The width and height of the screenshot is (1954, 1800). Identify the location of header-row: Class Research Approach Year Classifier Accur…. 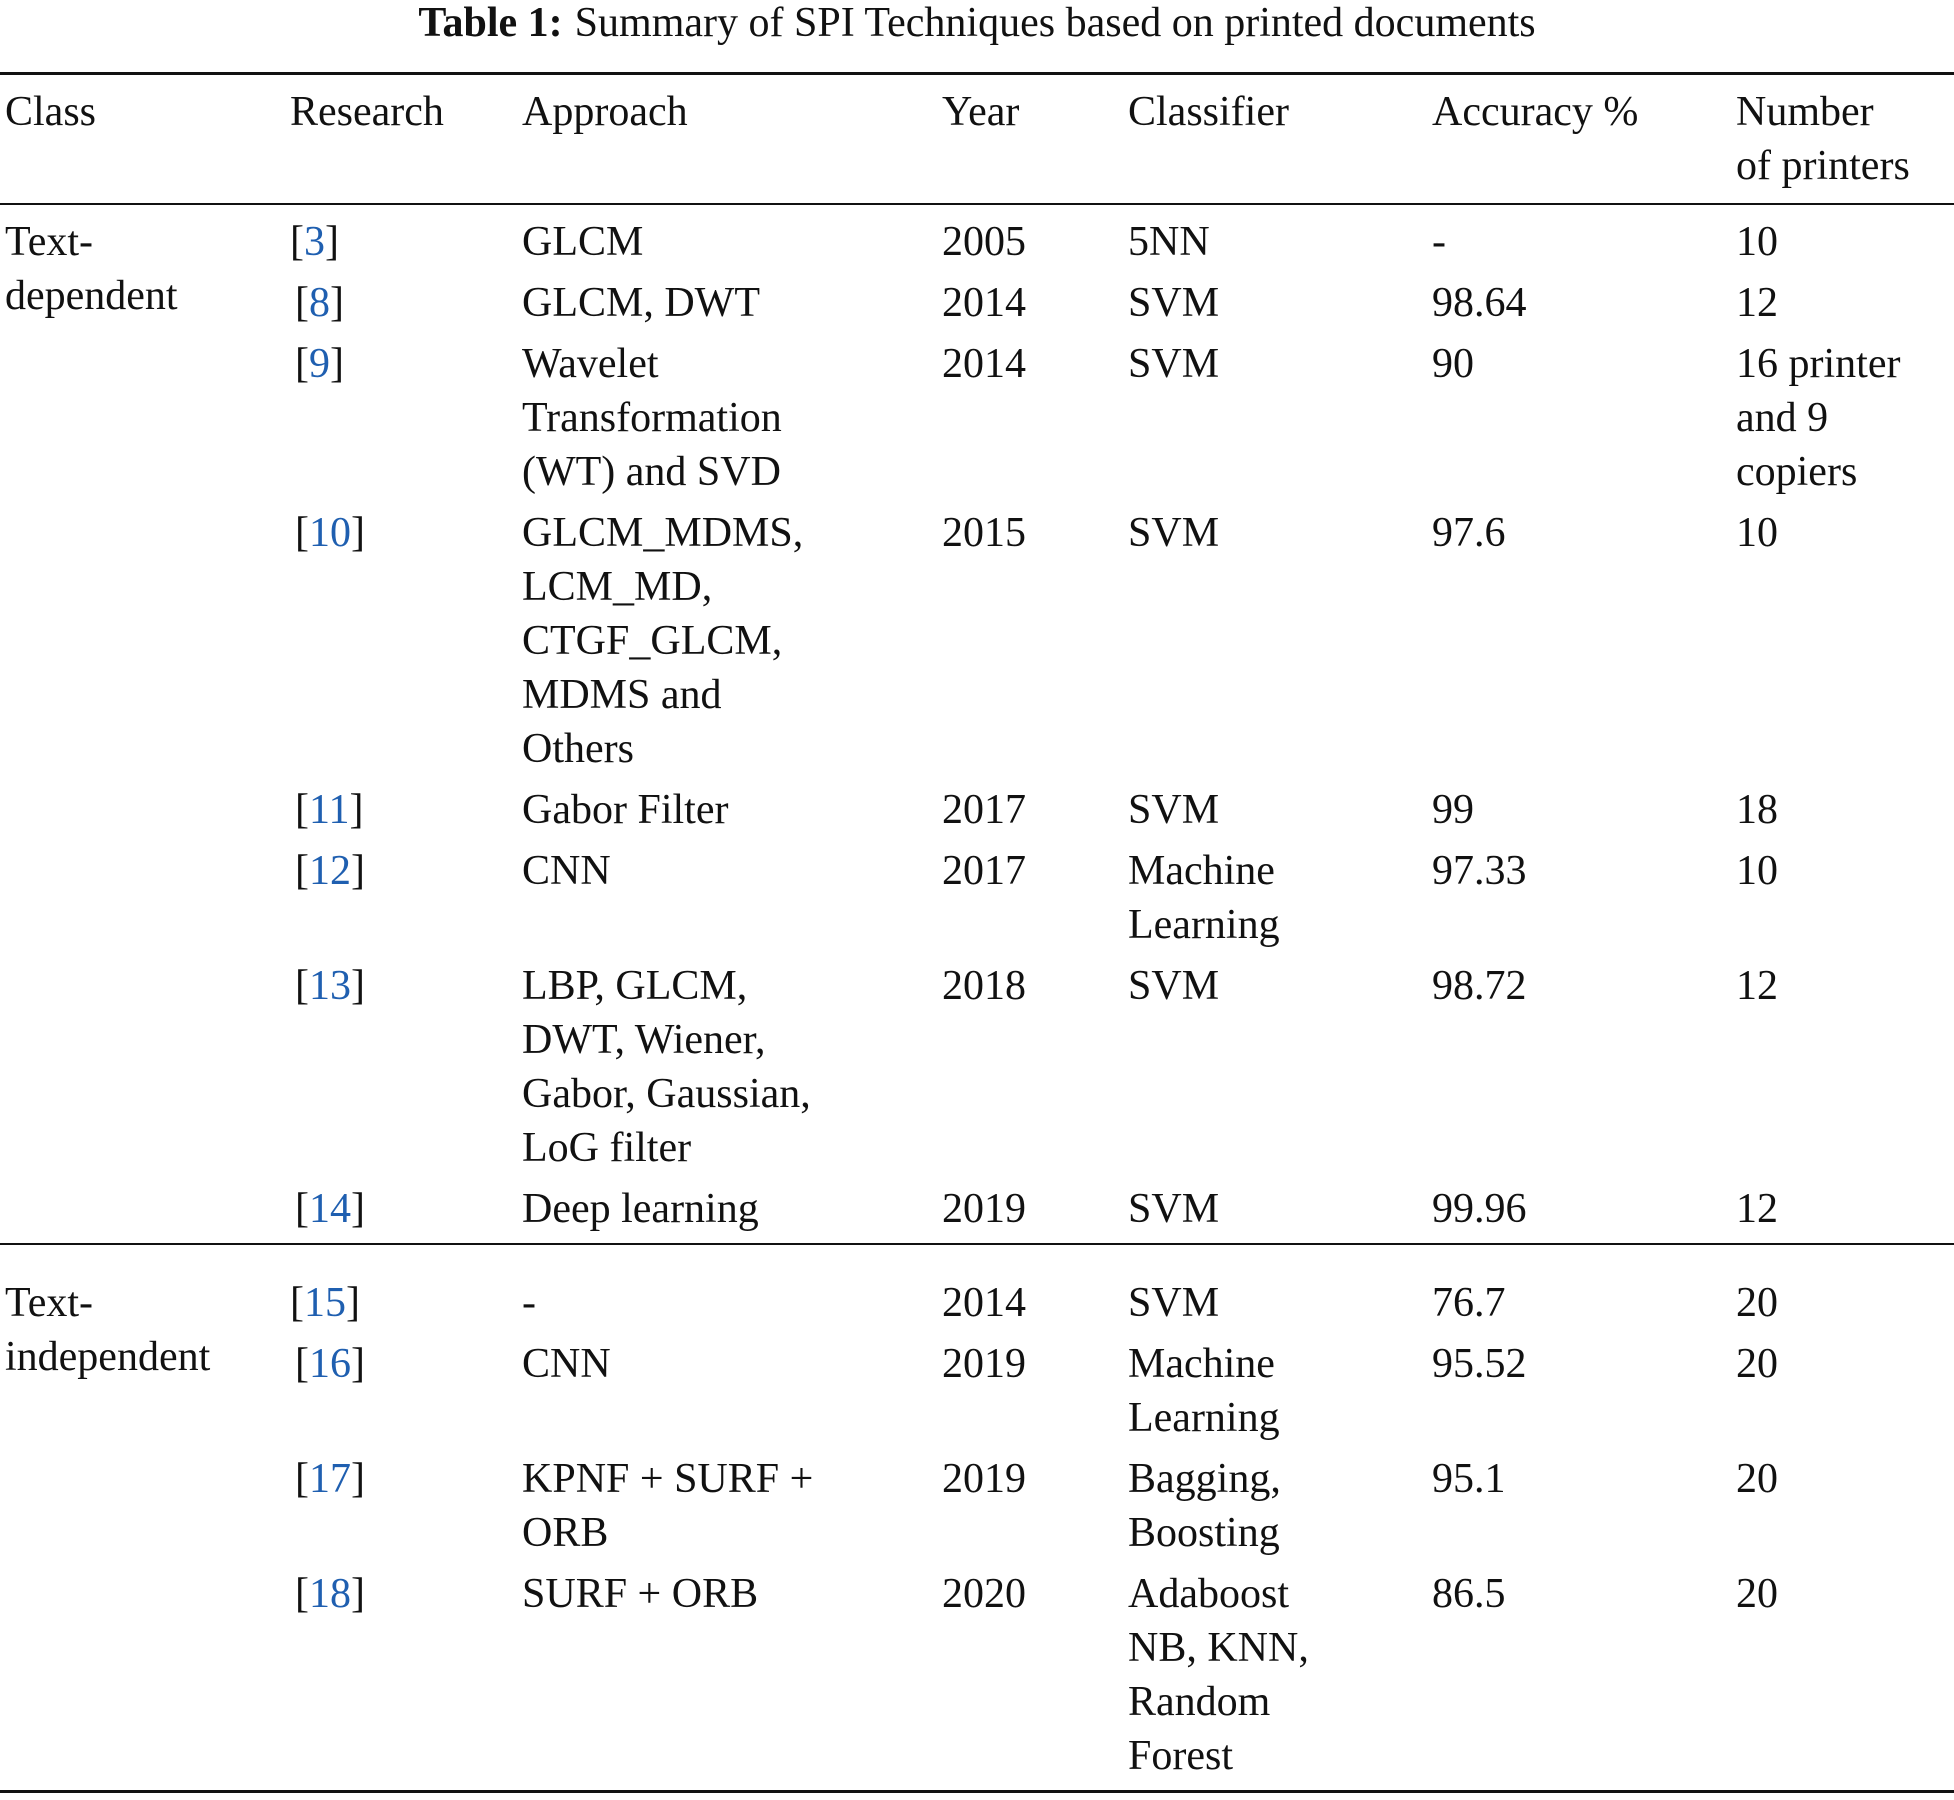
(977, 139).